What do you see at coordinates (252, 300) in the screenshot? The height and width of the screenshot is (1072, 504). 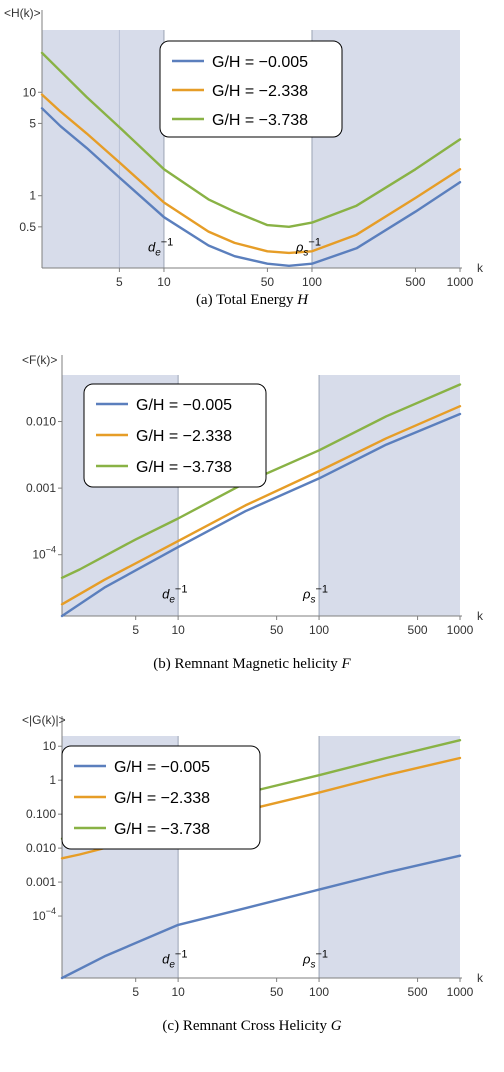 I see `caption: (a) Total Energy H` at bounding box center [252, 300].